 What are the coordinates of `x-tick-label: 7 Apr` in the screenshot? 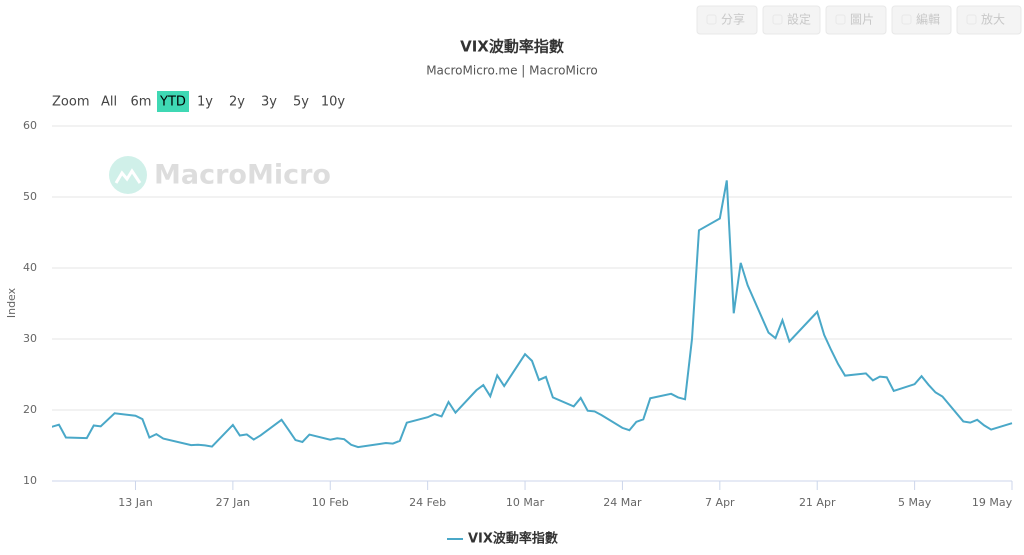 It's located at (720, 502).